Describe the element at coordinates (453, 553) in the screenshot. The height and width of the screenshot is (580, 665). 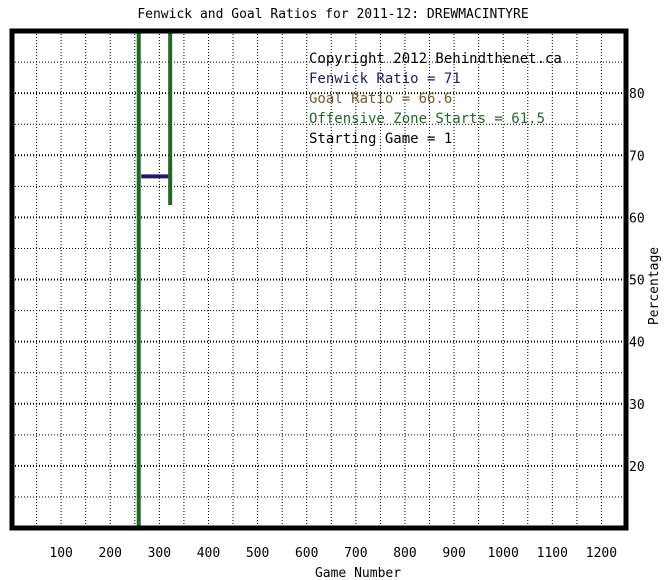
I see `x-tick-label: 900` at that location.